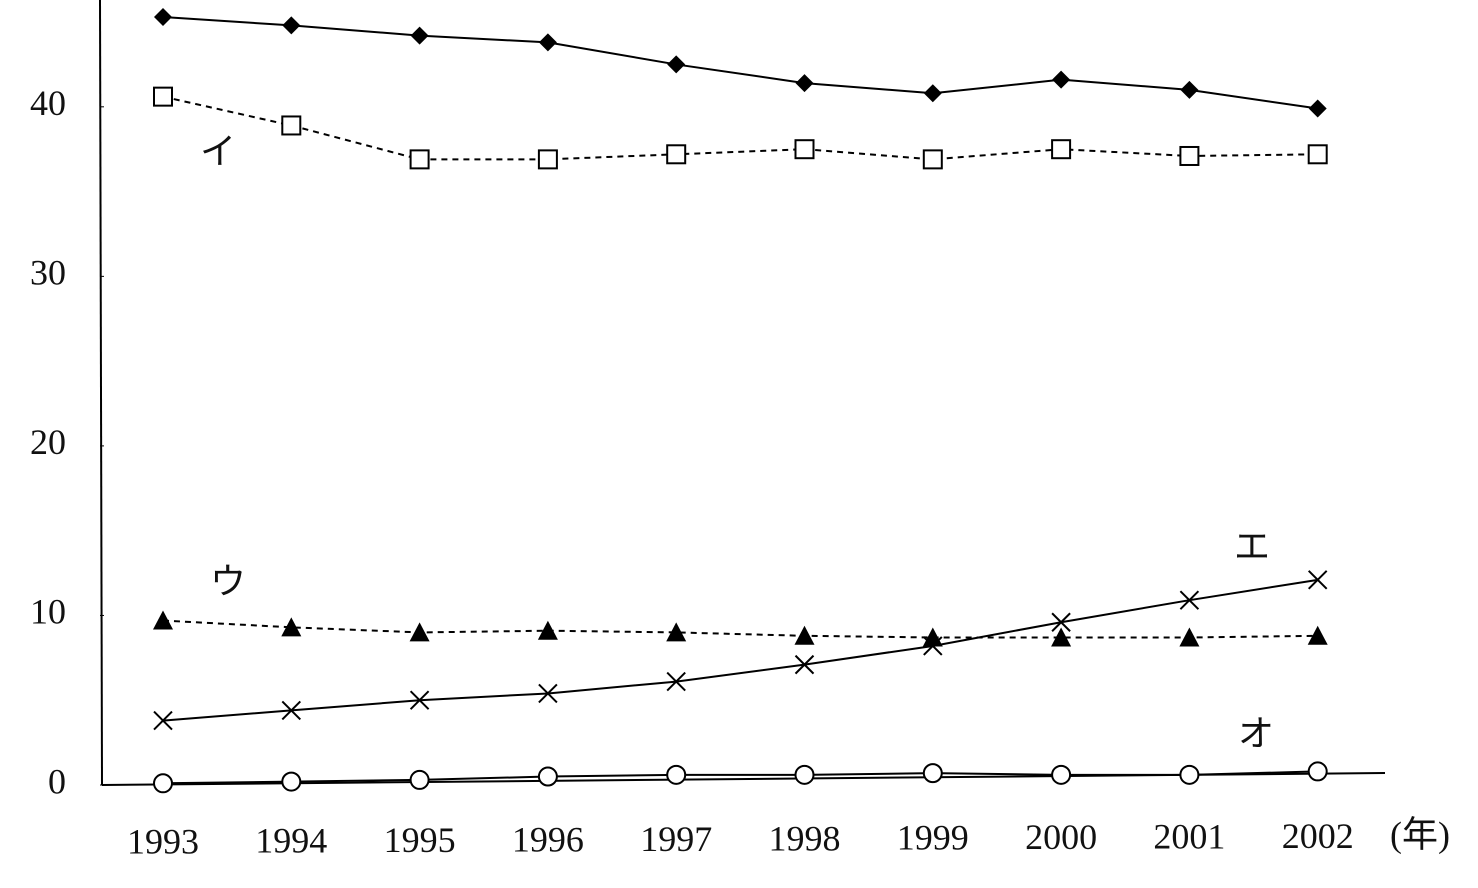 The image size is (1478, 888). I want to click on y-tick-label: 40, so click(48, 103).